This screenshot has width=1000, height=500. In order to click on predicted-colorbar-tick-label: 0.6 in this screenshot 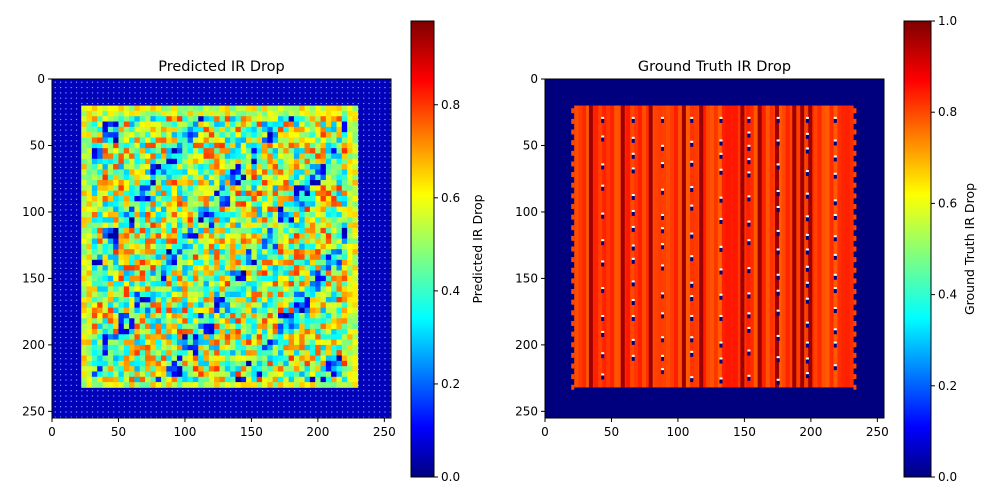, I will do `click(450, 198)`.